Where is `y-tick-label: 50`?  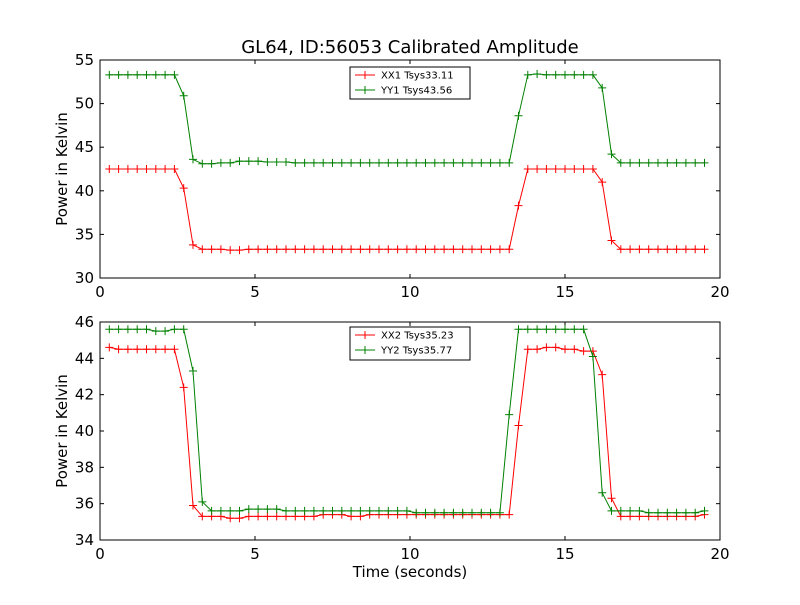 y-tick-label: 50 is located at coordinates (84, 104).